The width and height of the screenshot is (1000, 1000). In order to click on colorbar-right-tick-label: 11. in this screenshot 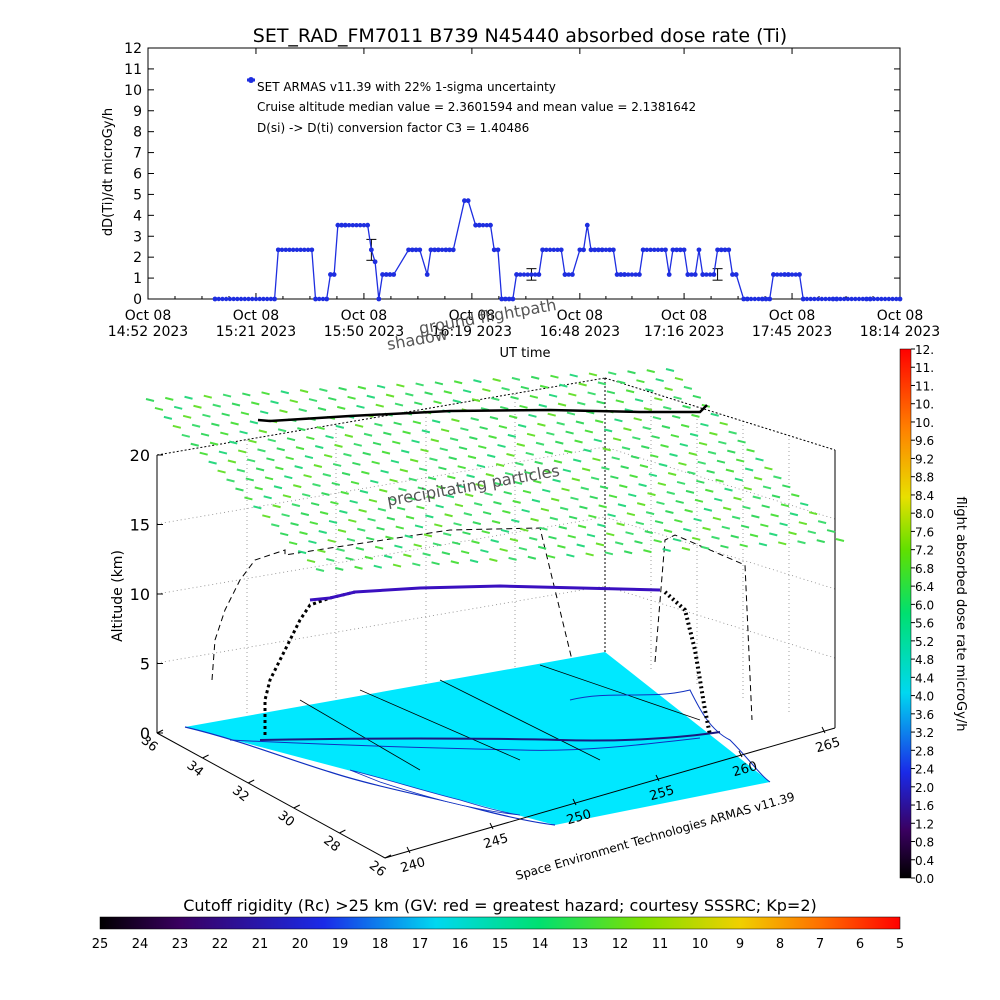, I will do `click(924, 386)`.